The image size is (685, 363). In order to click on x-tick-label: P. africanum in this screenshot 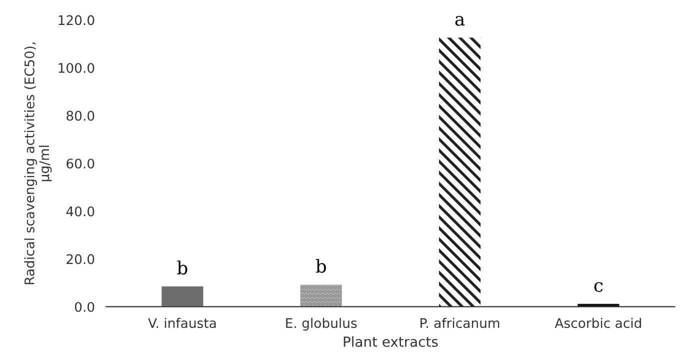, I will do `click(460, 323)`.